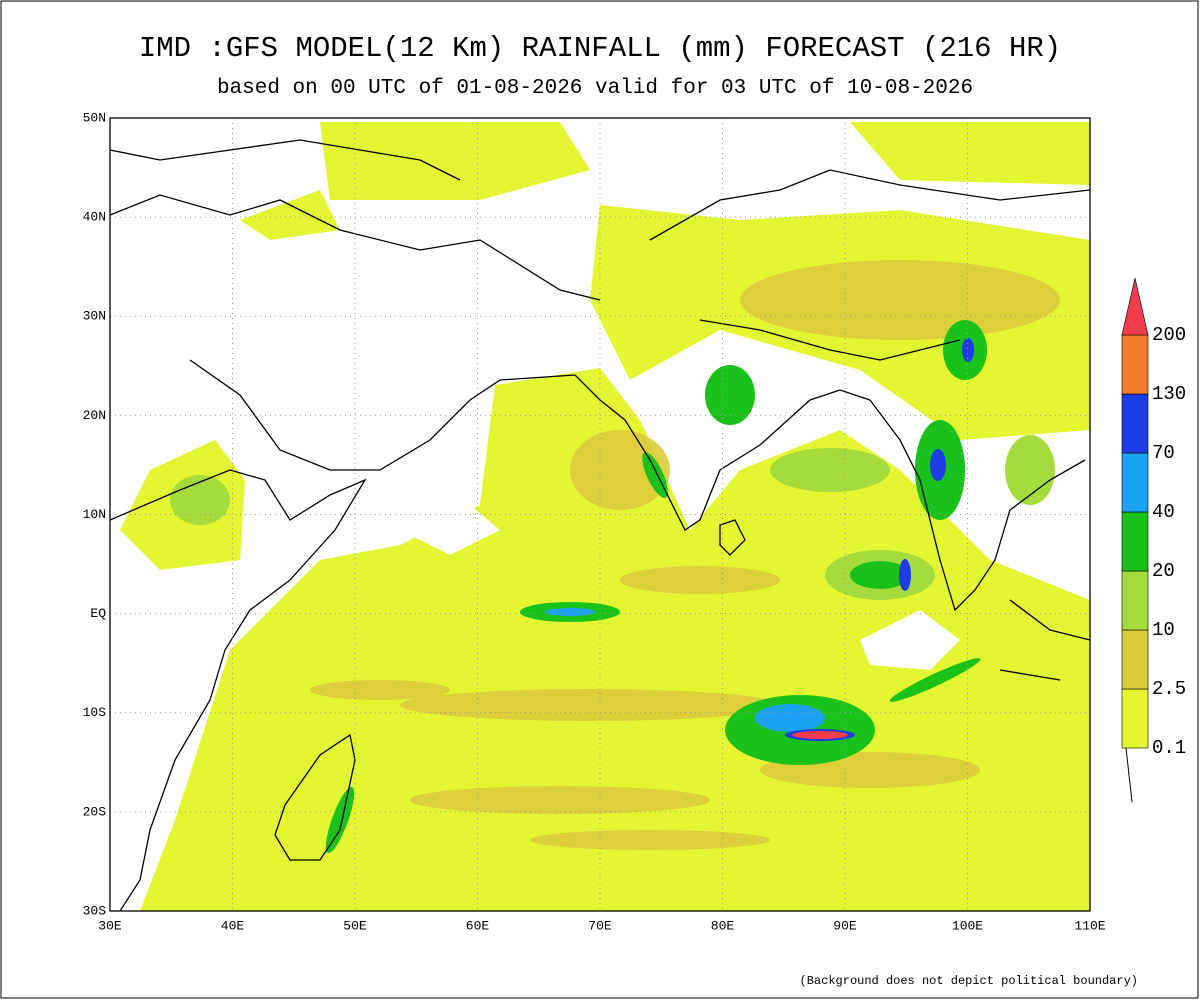 The width and height of the screenshot is (1200, 1005). Describe the element at coordinates (110, 925) in the screenshot. I see `lon-label: 30E` at that location.